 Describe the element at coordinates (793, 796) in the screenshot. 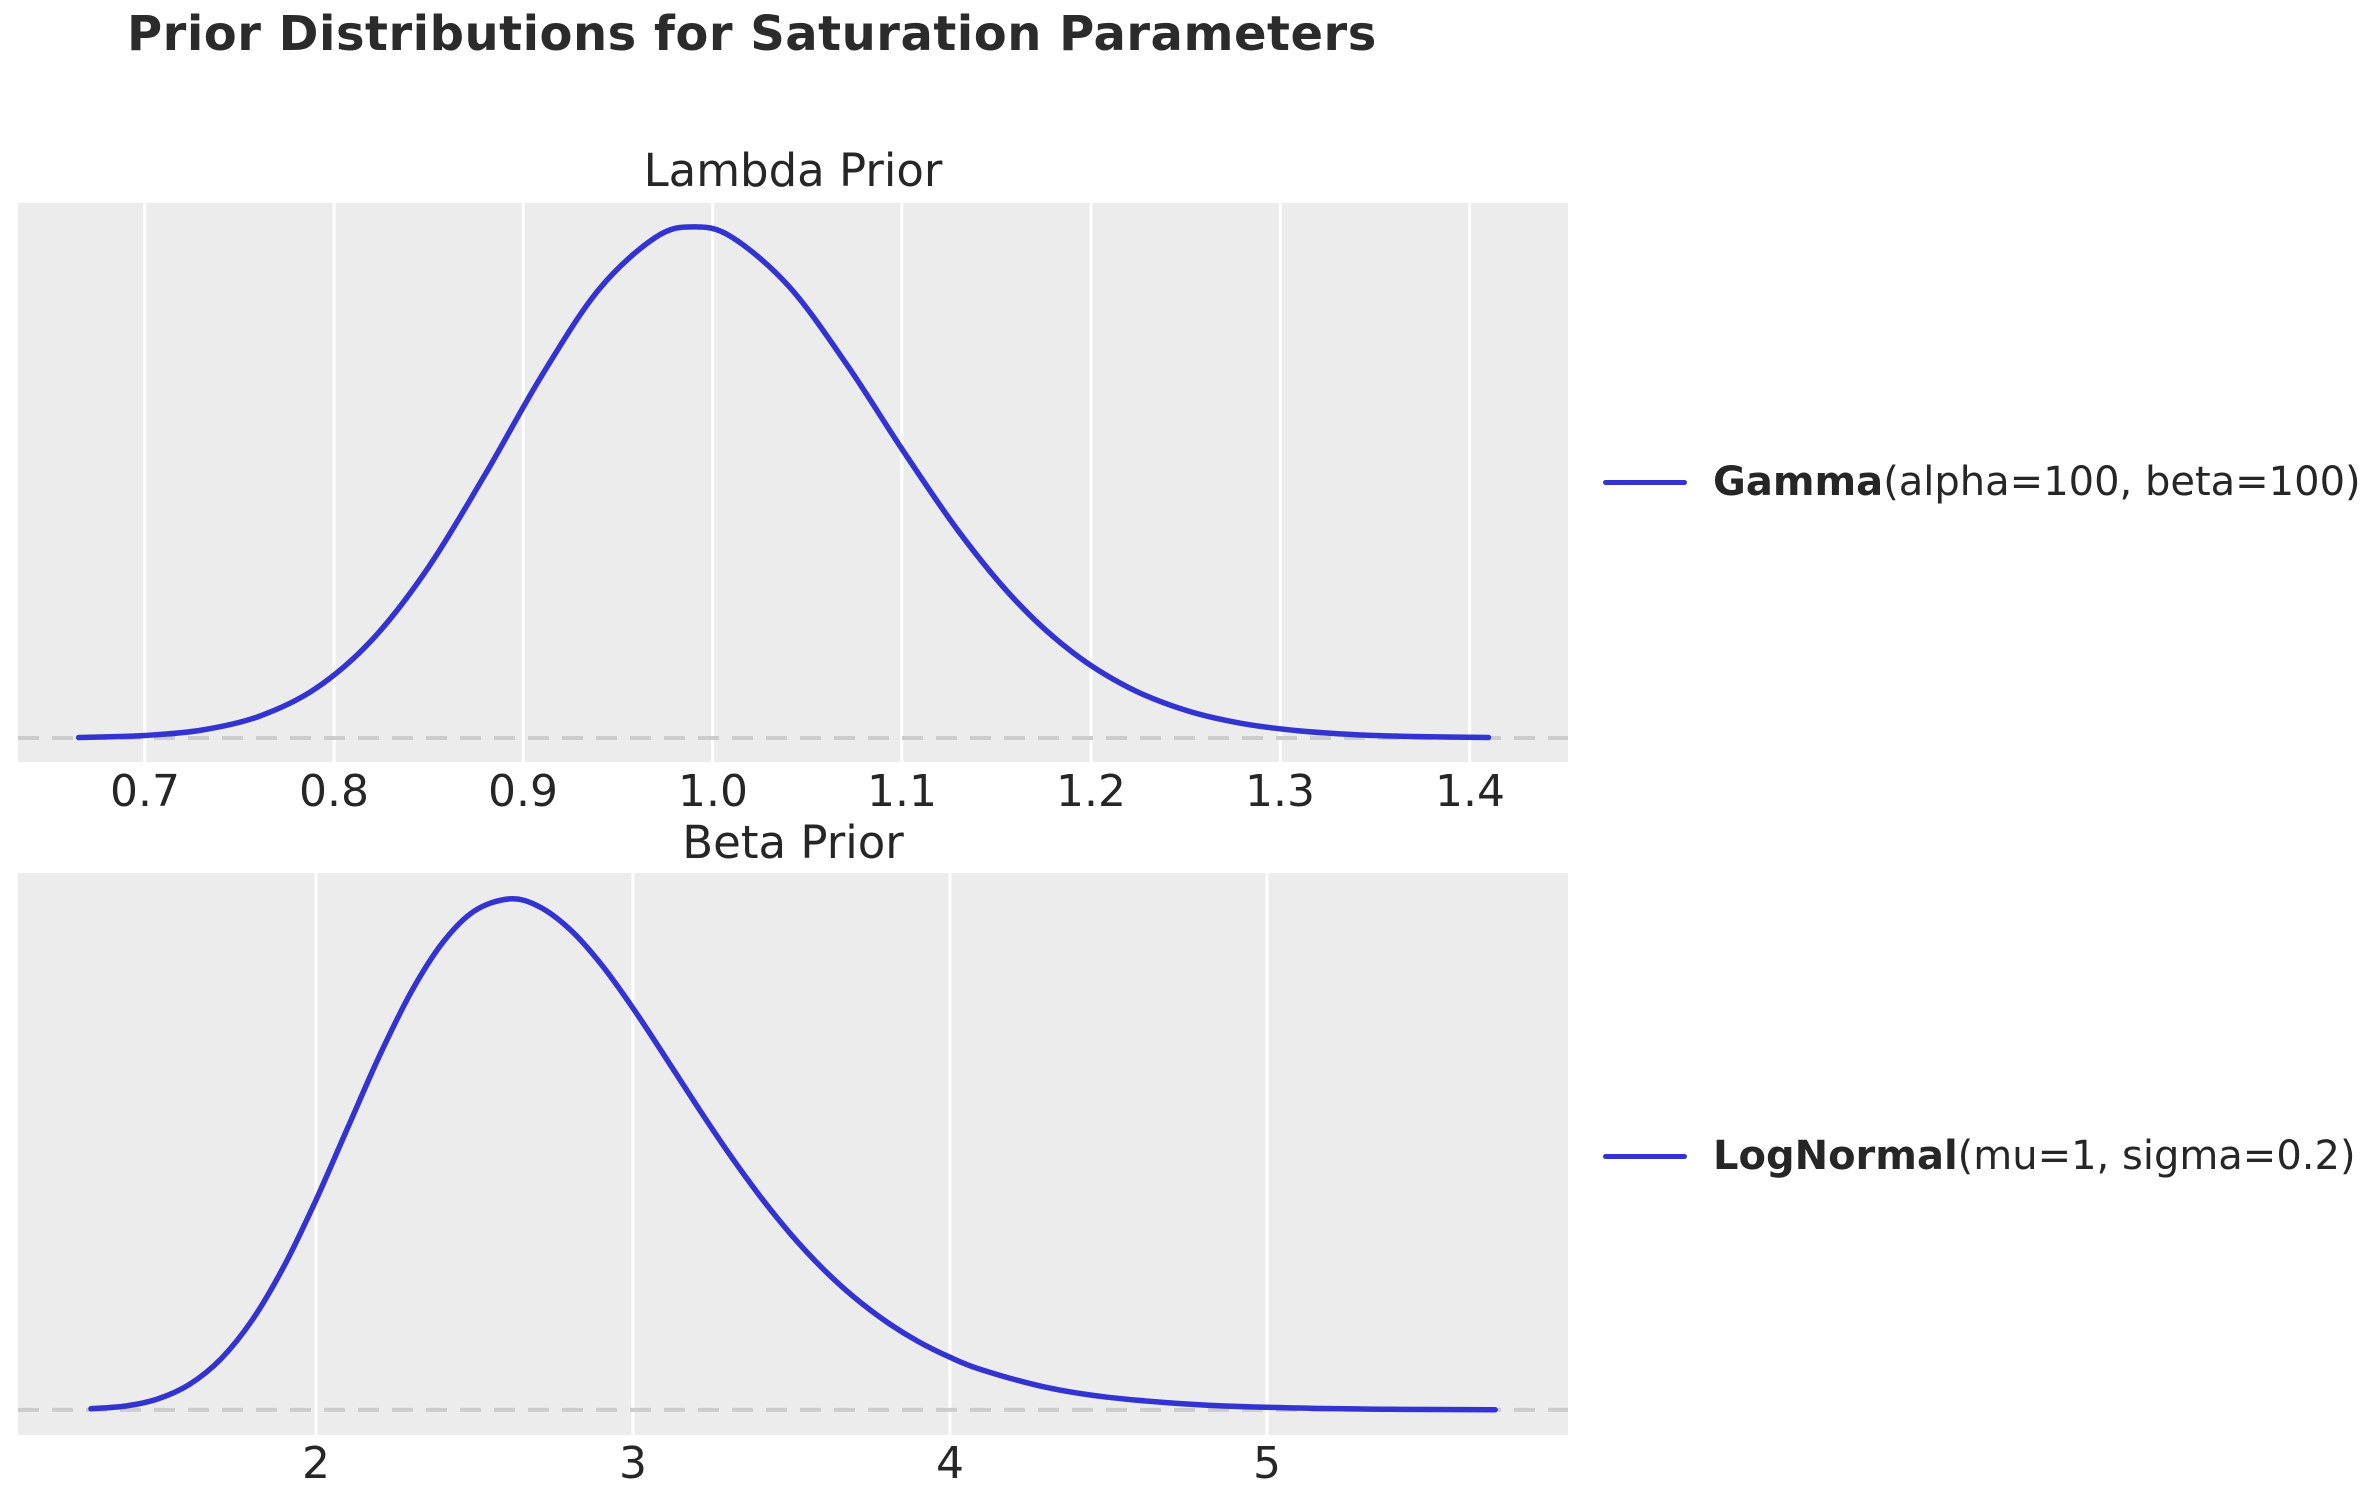

I see `lambda-x-axis: 0.7 0.8 0.9 1.0 1.1 1.2 1.3 1.4` at that location.